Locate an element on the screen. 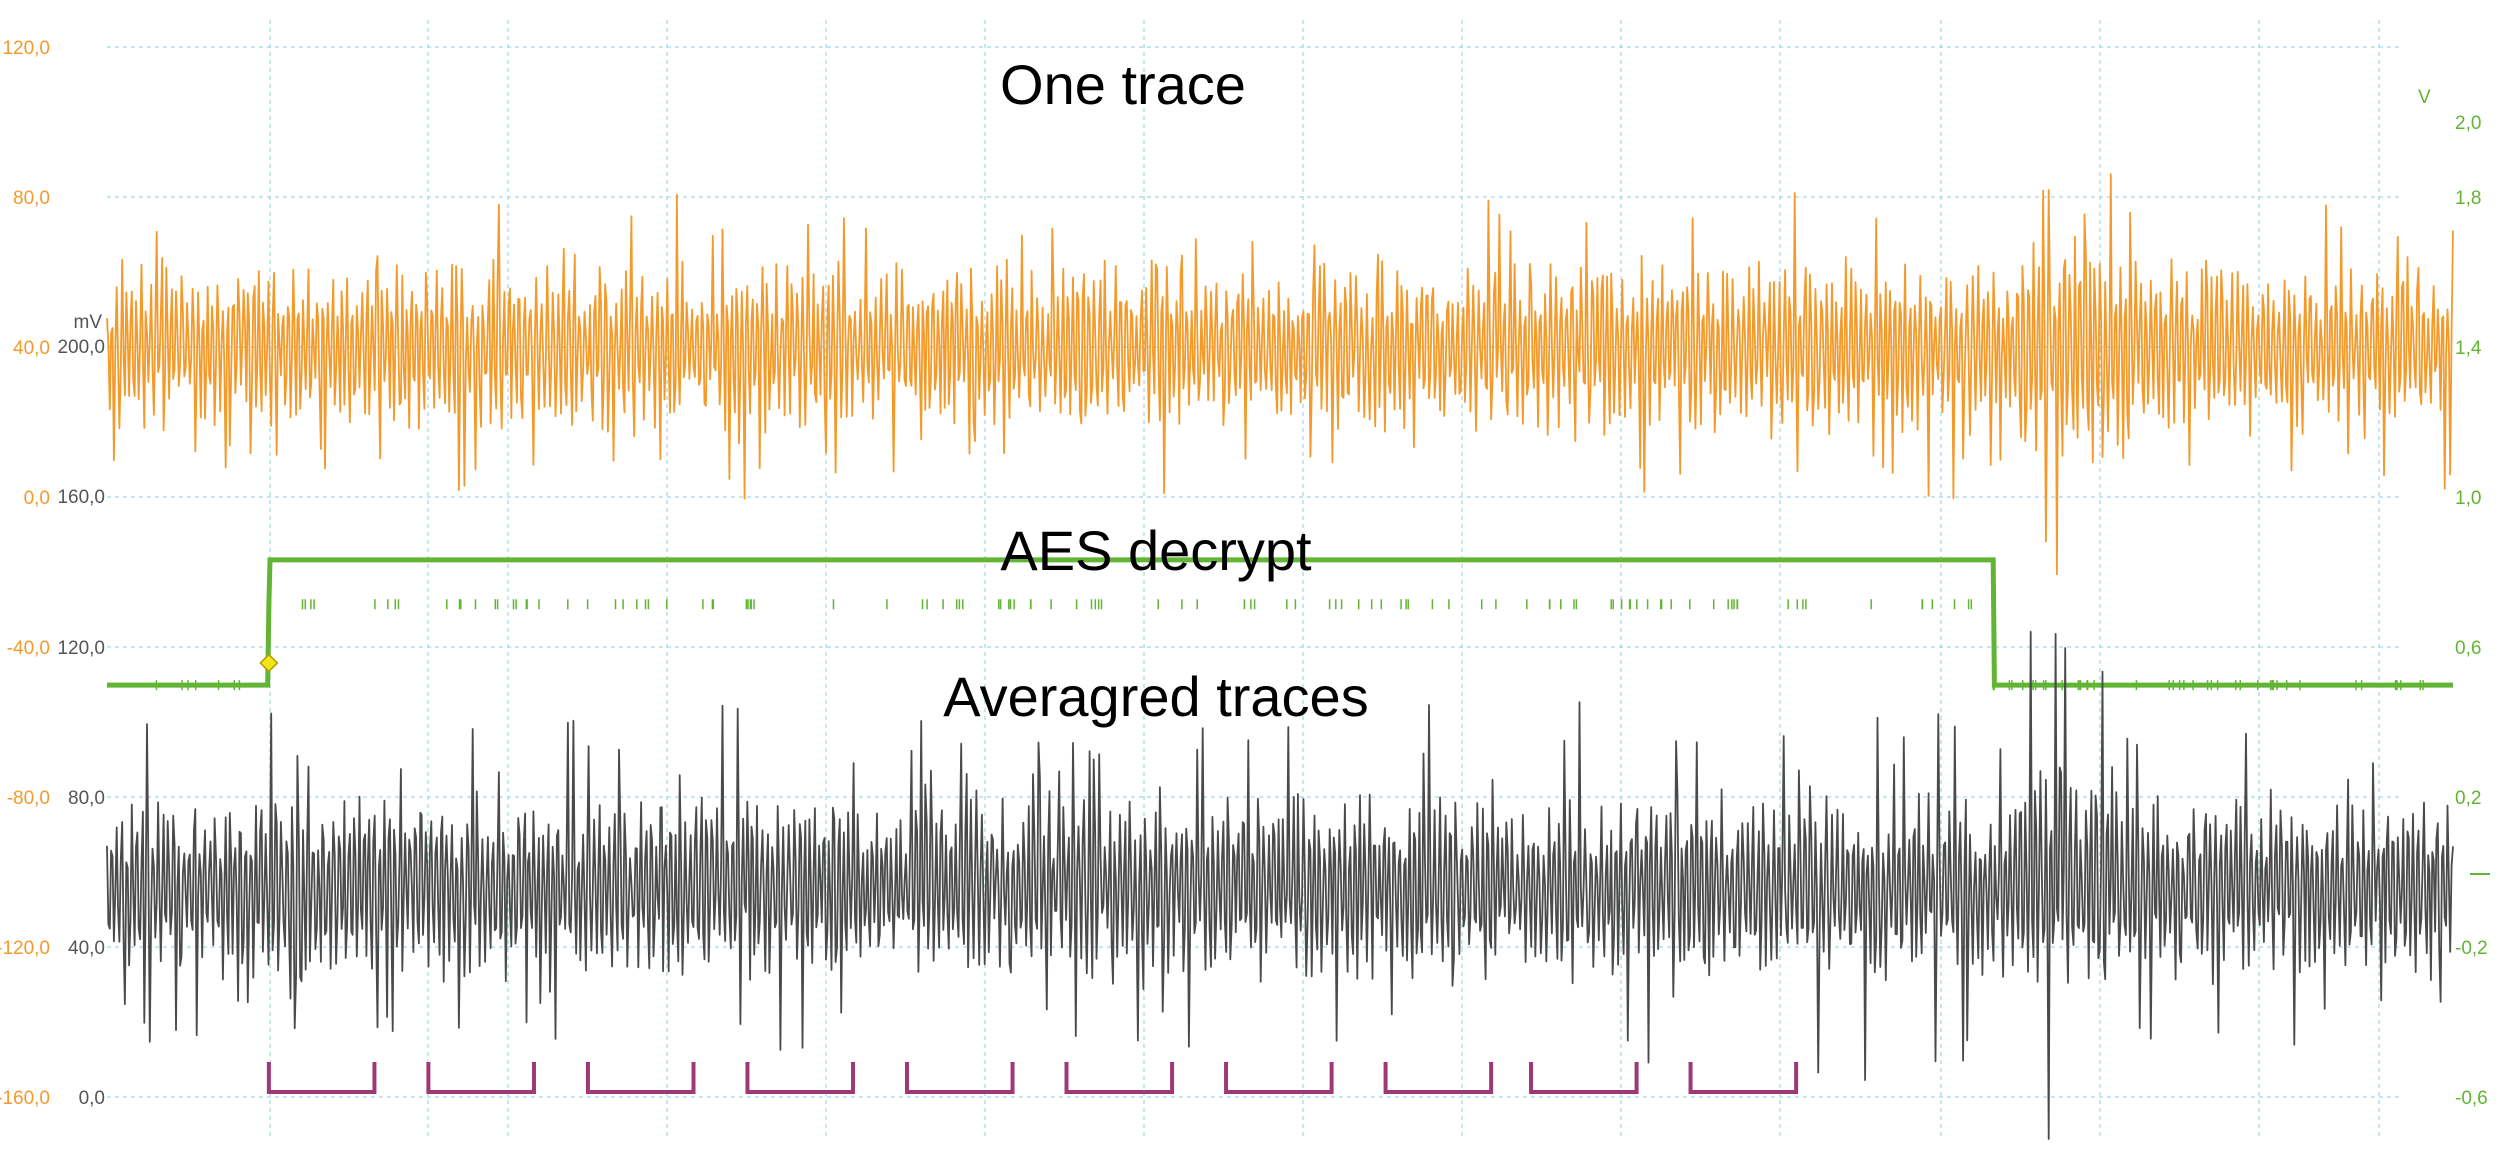  orange-tick-label: -40,0 is located at coordinates (28, 648).